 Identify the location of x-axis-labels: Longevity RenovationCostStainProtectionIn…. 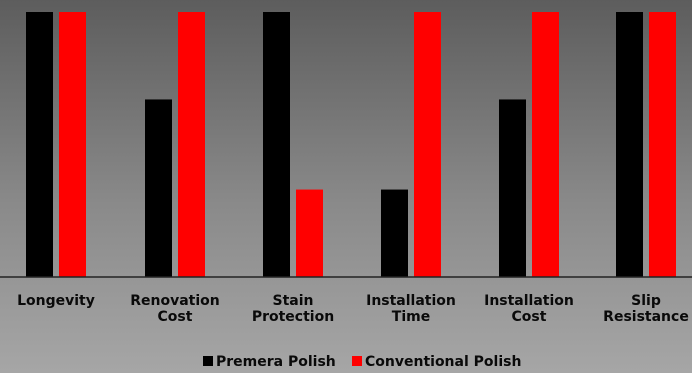
(353, 309).